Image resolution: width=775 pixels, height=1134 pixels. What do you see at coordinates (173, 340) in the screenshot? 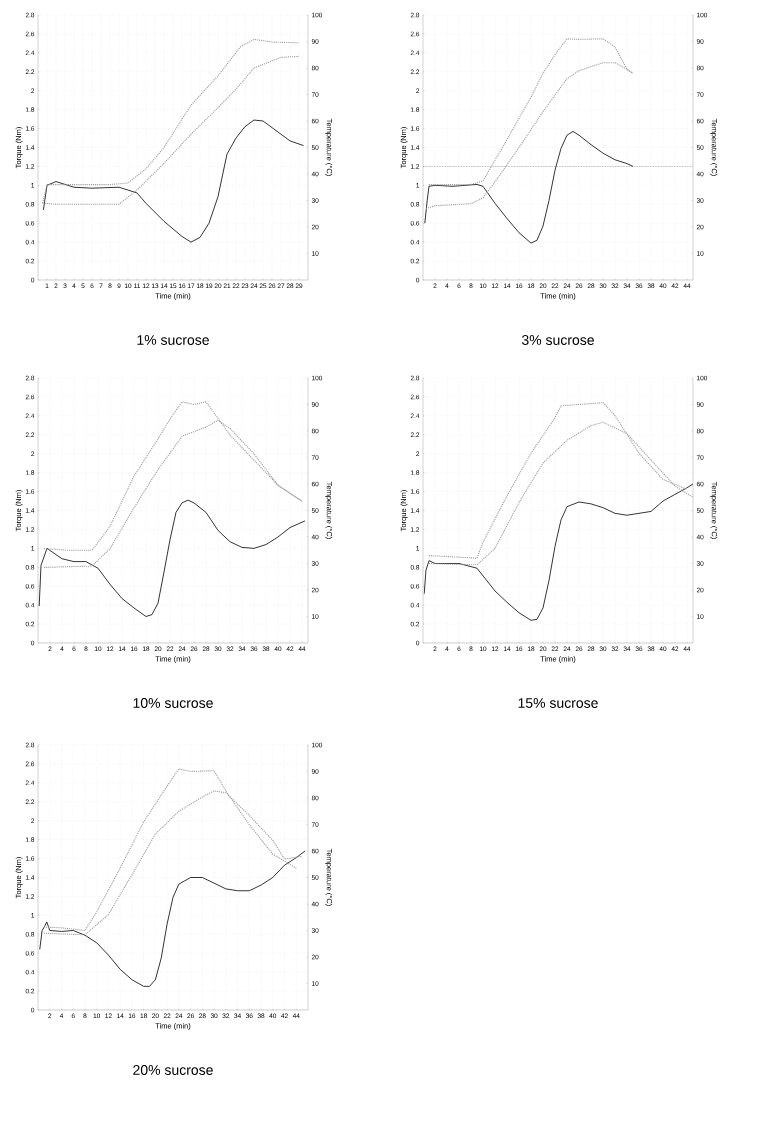
I see `text: 1% sucrose` at bounding box center [173, 340].